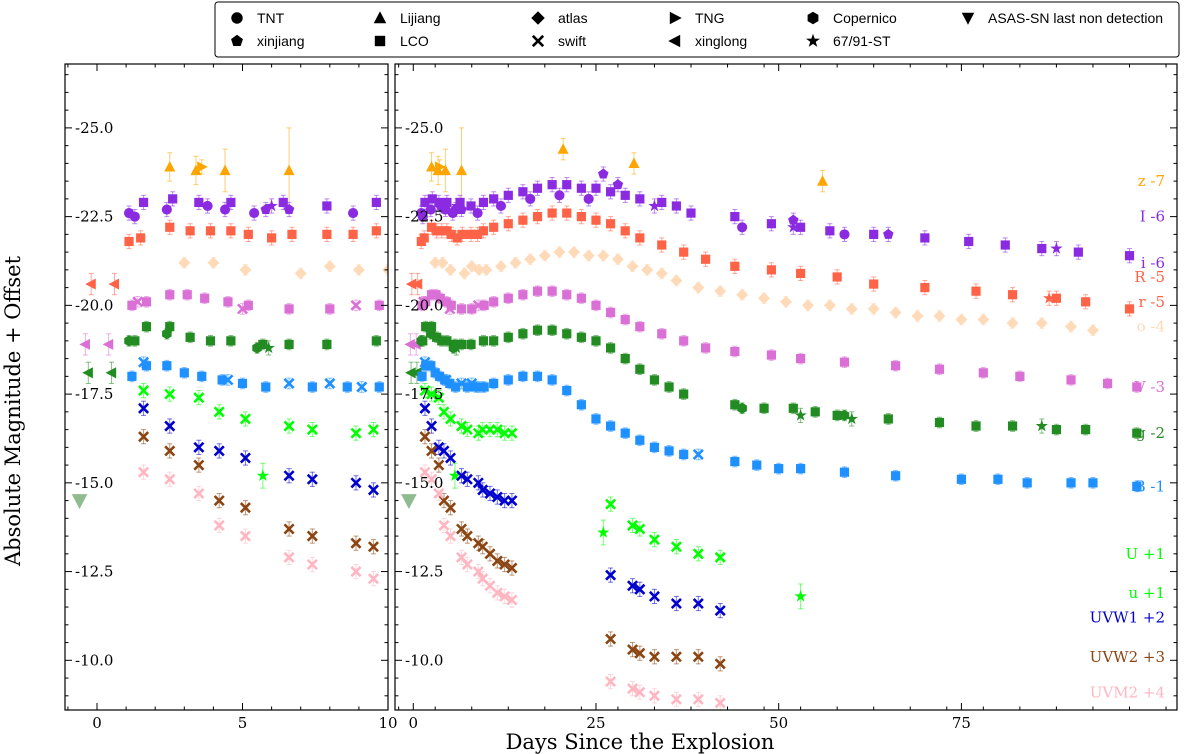 This screenshot has width=1200, height=754. What do you see at coordinates (1151, 181) in the screenshot?
I see `band-label: z -7` at bounding box center [1151, 181].